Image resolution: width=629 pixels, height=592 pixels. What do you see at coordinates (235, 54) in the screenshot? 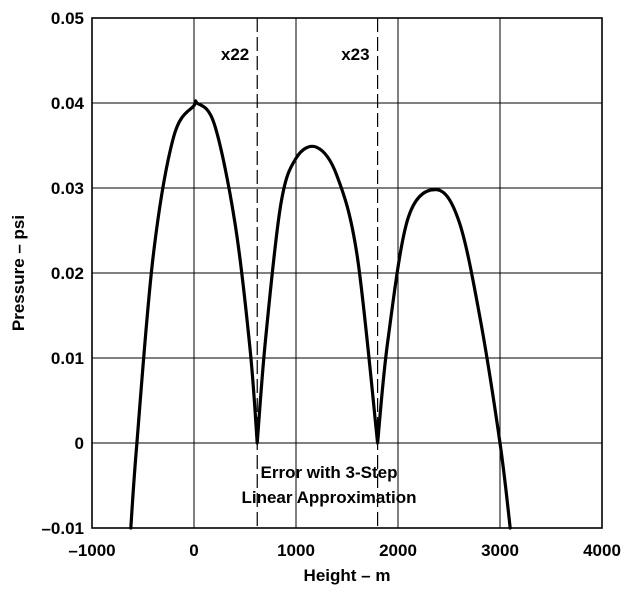
I see `step-marker-label: x22` at bounding box center [235, 54].